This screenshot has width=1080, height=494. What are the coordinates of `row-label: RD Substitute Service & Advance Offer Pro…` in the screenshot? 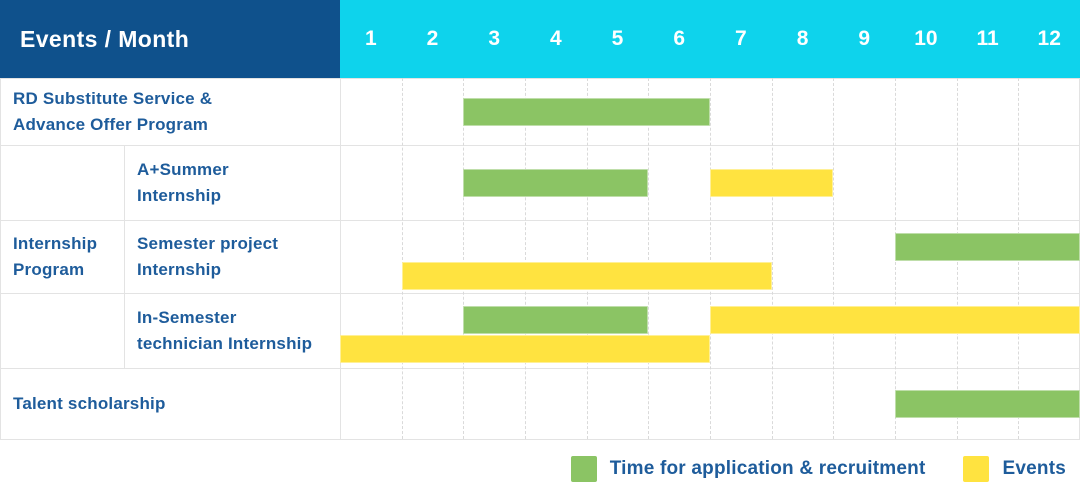 It's located at (170, 111).